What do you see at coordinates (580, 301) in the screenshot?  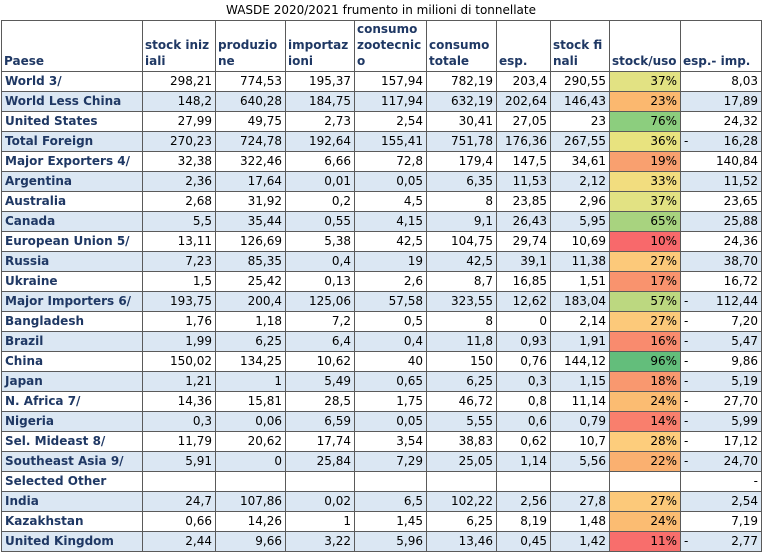 I see `cell-stock-finali: 183,04` at bounding box center [580, 301].